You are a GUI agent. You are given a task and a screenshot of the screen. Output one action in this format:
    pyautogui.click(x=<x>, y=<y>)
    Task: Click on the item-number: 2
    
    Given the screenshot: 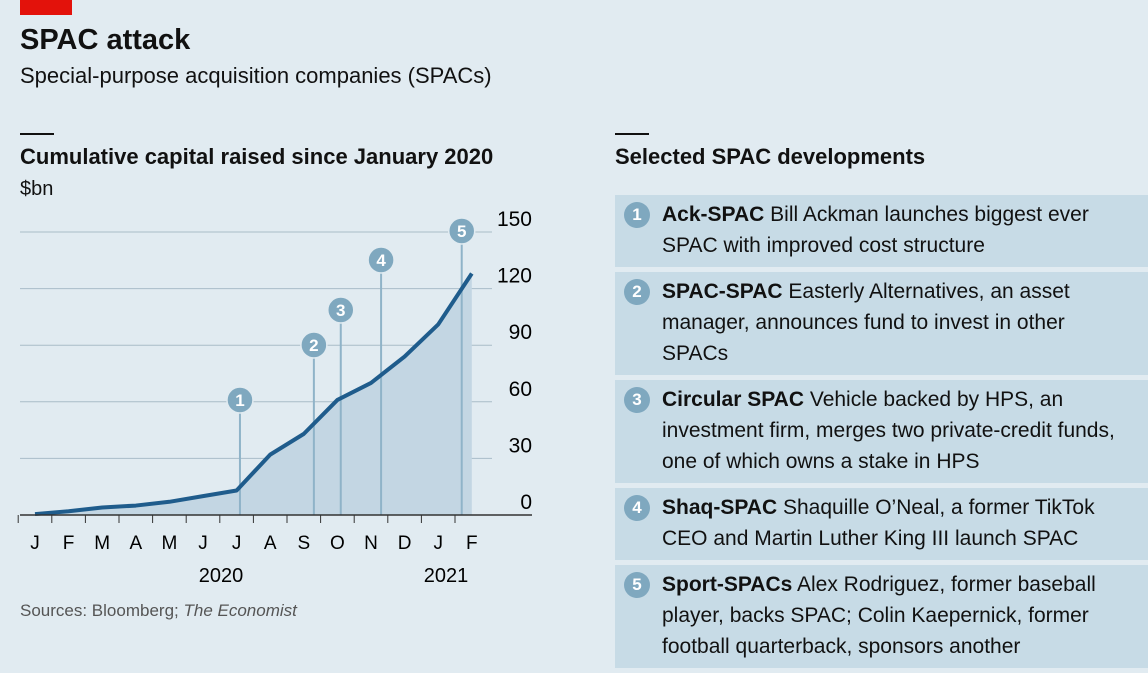 What is the action you would take?
    pyautogui.click(x=637, y=292)
    